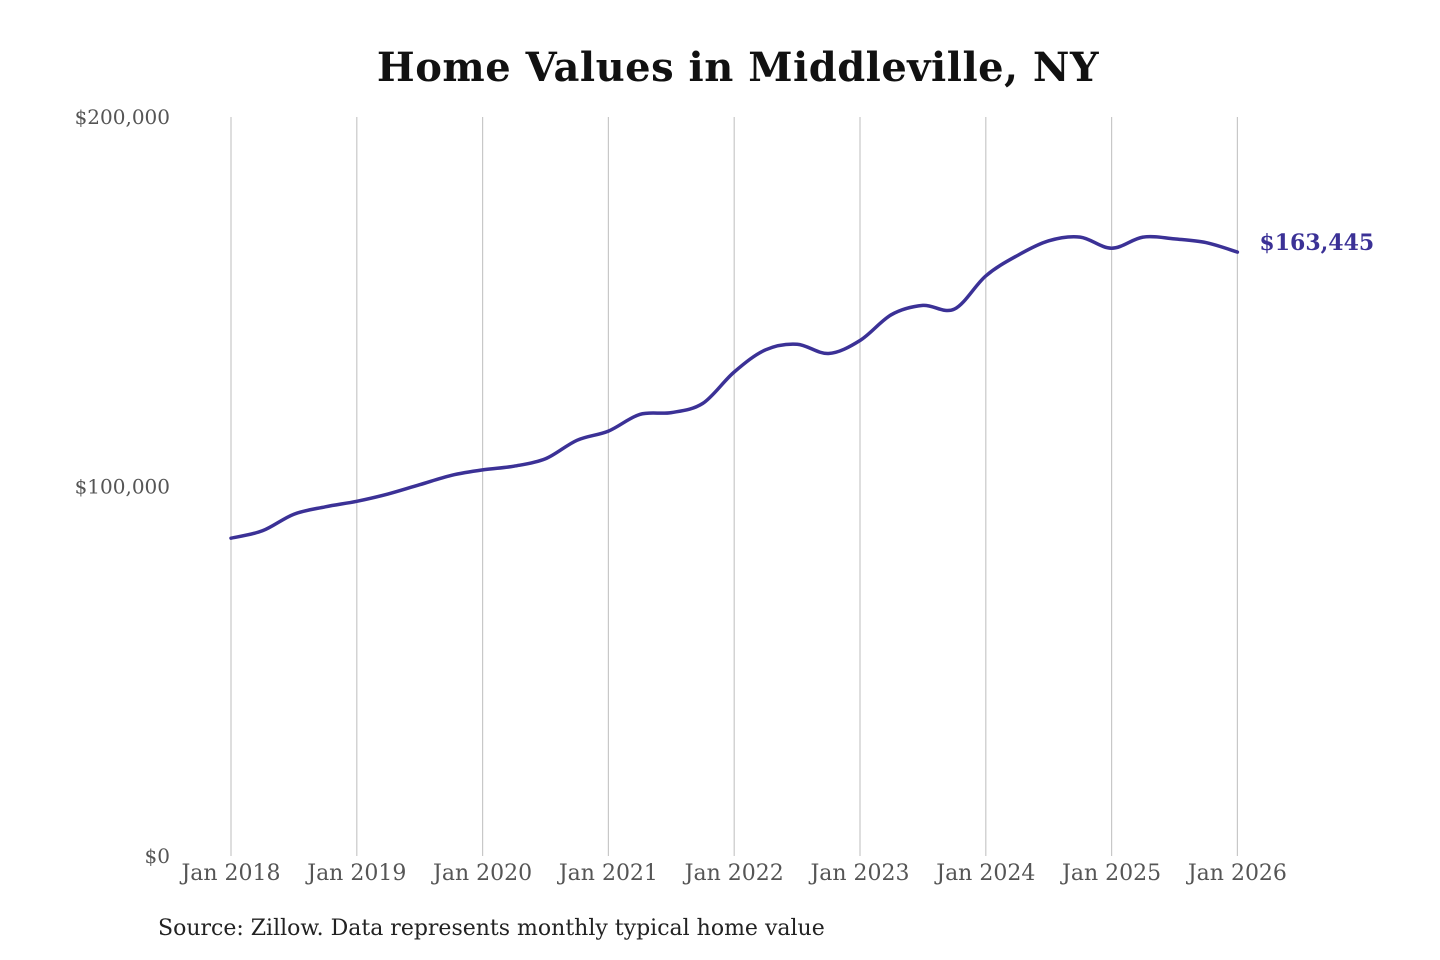  I want to click on x-tick-label: Jan 2024, so click(984, 873).